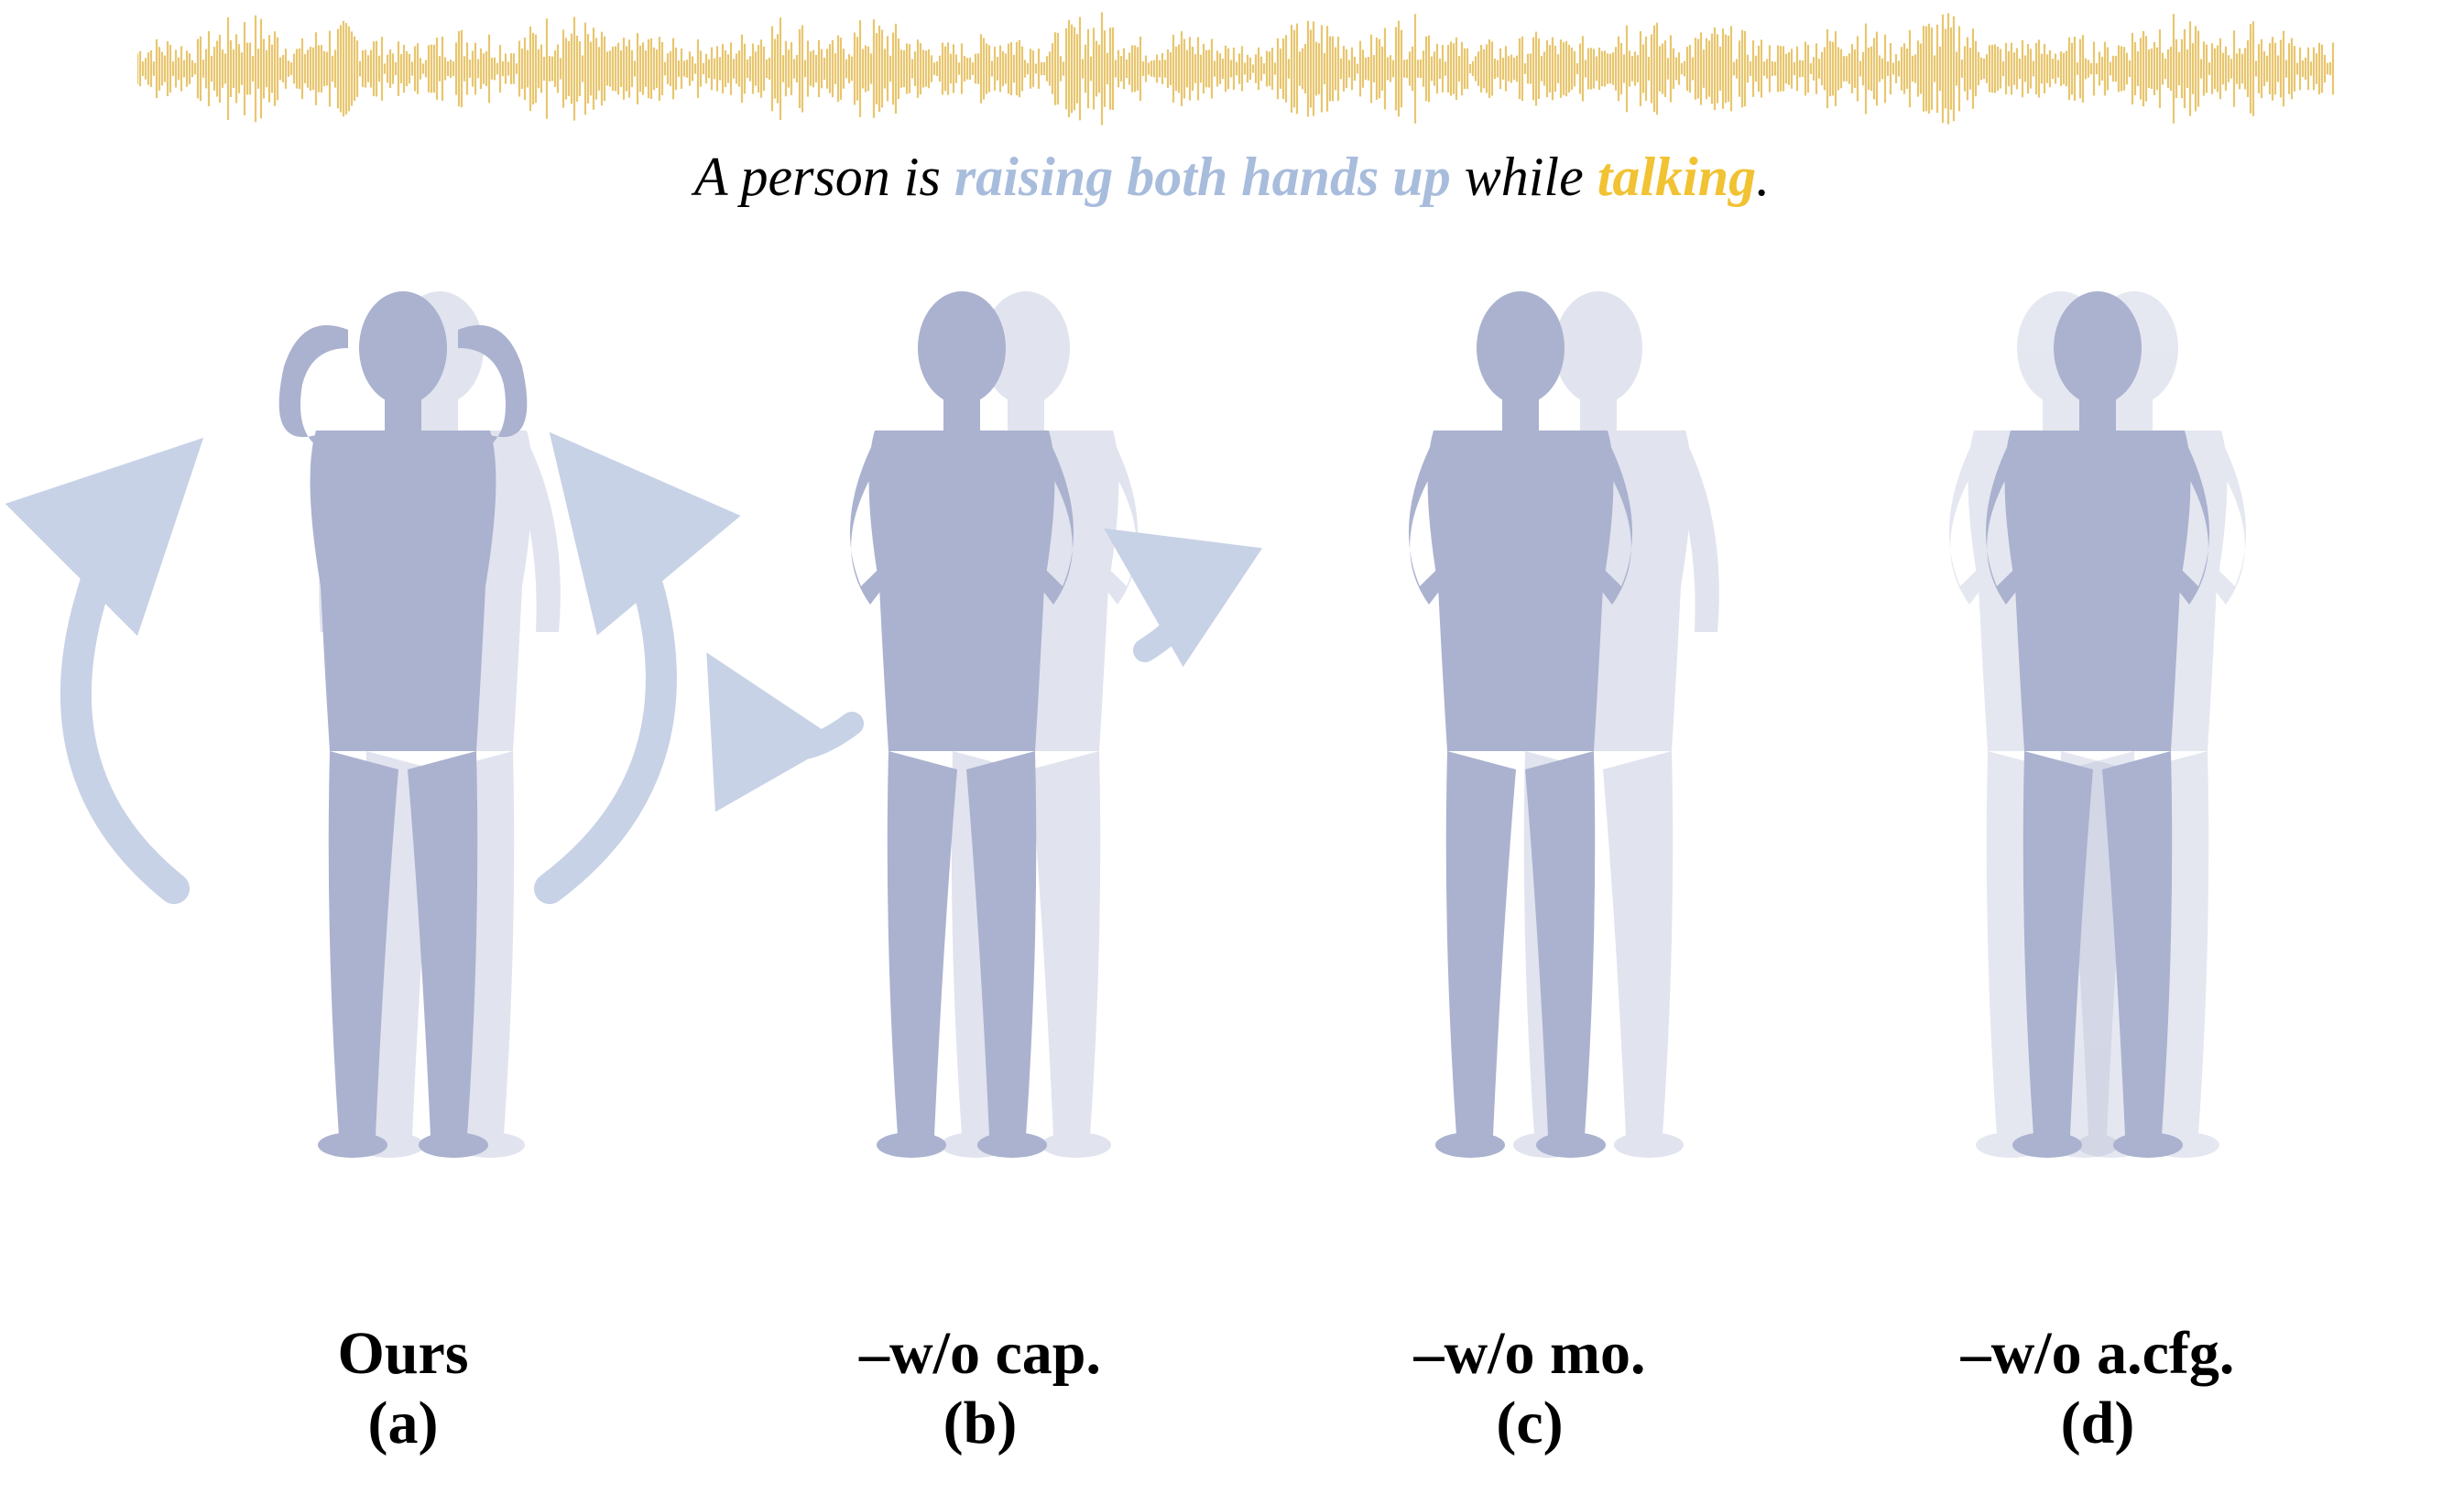  I want to click on panel-label-d: –w/o a.cfg. (d), so click(2097, 1388).